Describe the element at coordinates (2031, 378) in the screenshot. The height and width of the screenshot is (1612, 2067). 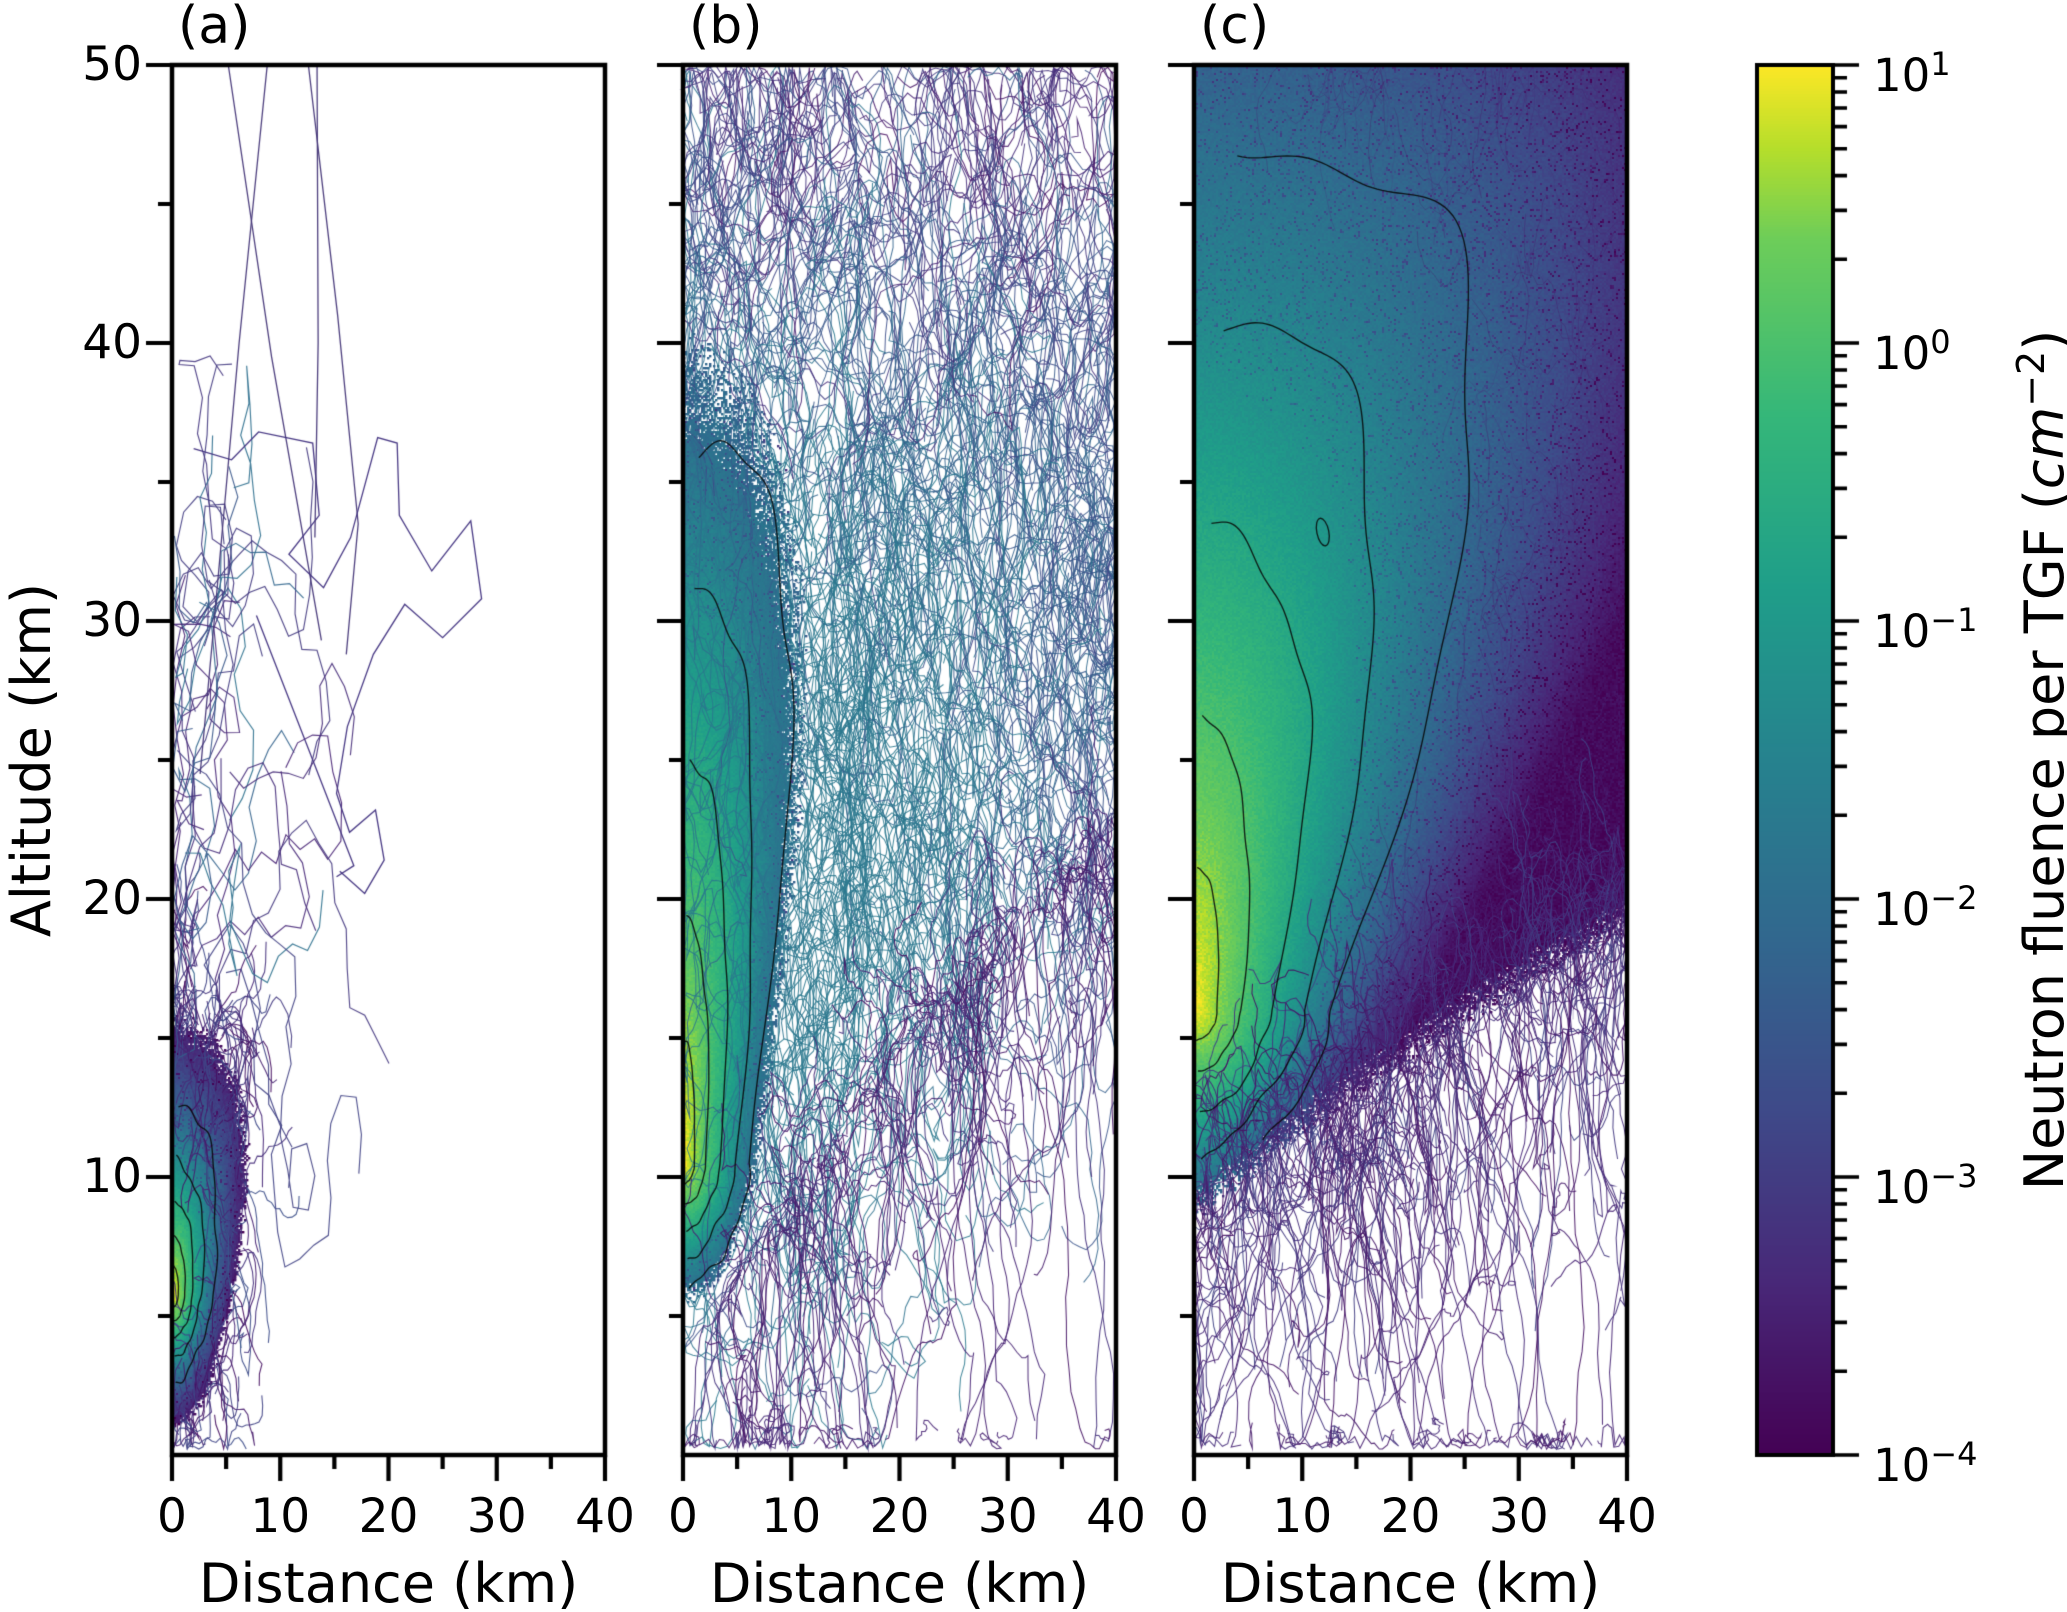
I see `colorbar-title-exponent: −2` at that location.